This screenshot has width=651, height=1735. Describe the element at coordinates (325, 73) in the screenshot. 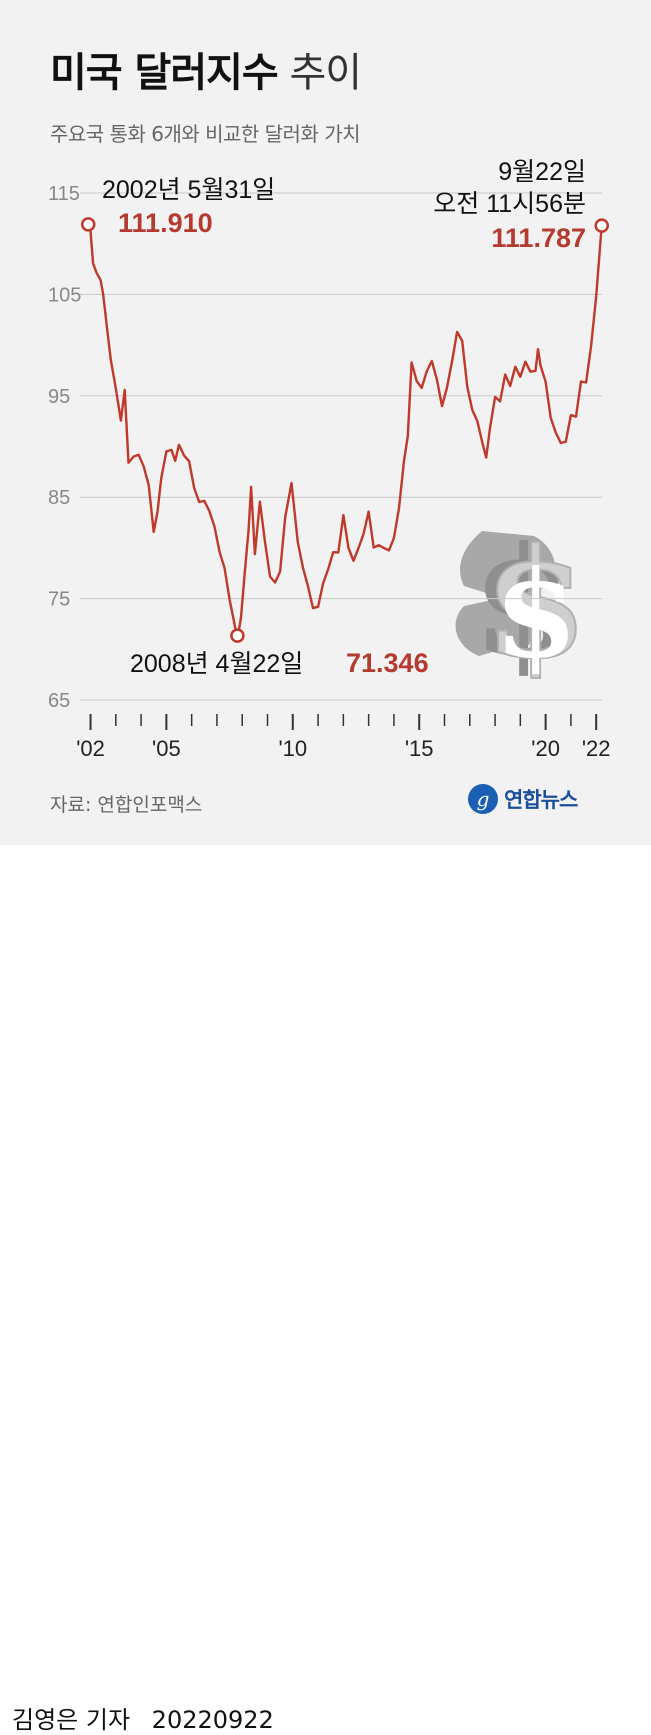

I see `chart-title-light: 추이` at that location.